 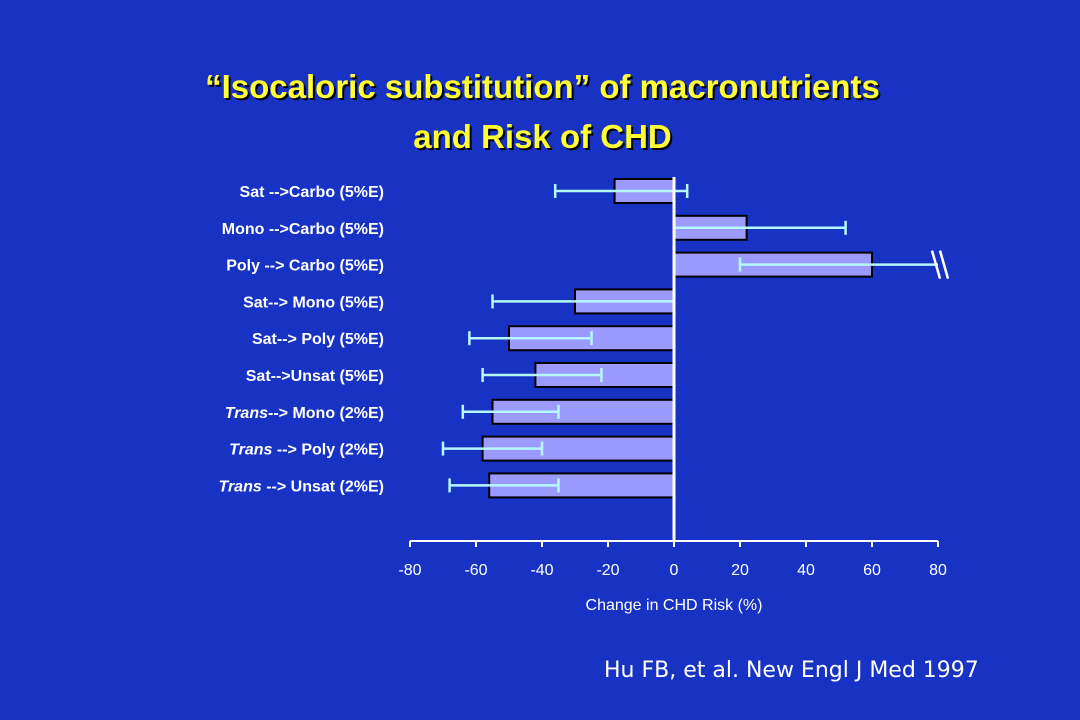 I want to click on x-tick-label: -80, so click(x=409, y=570).